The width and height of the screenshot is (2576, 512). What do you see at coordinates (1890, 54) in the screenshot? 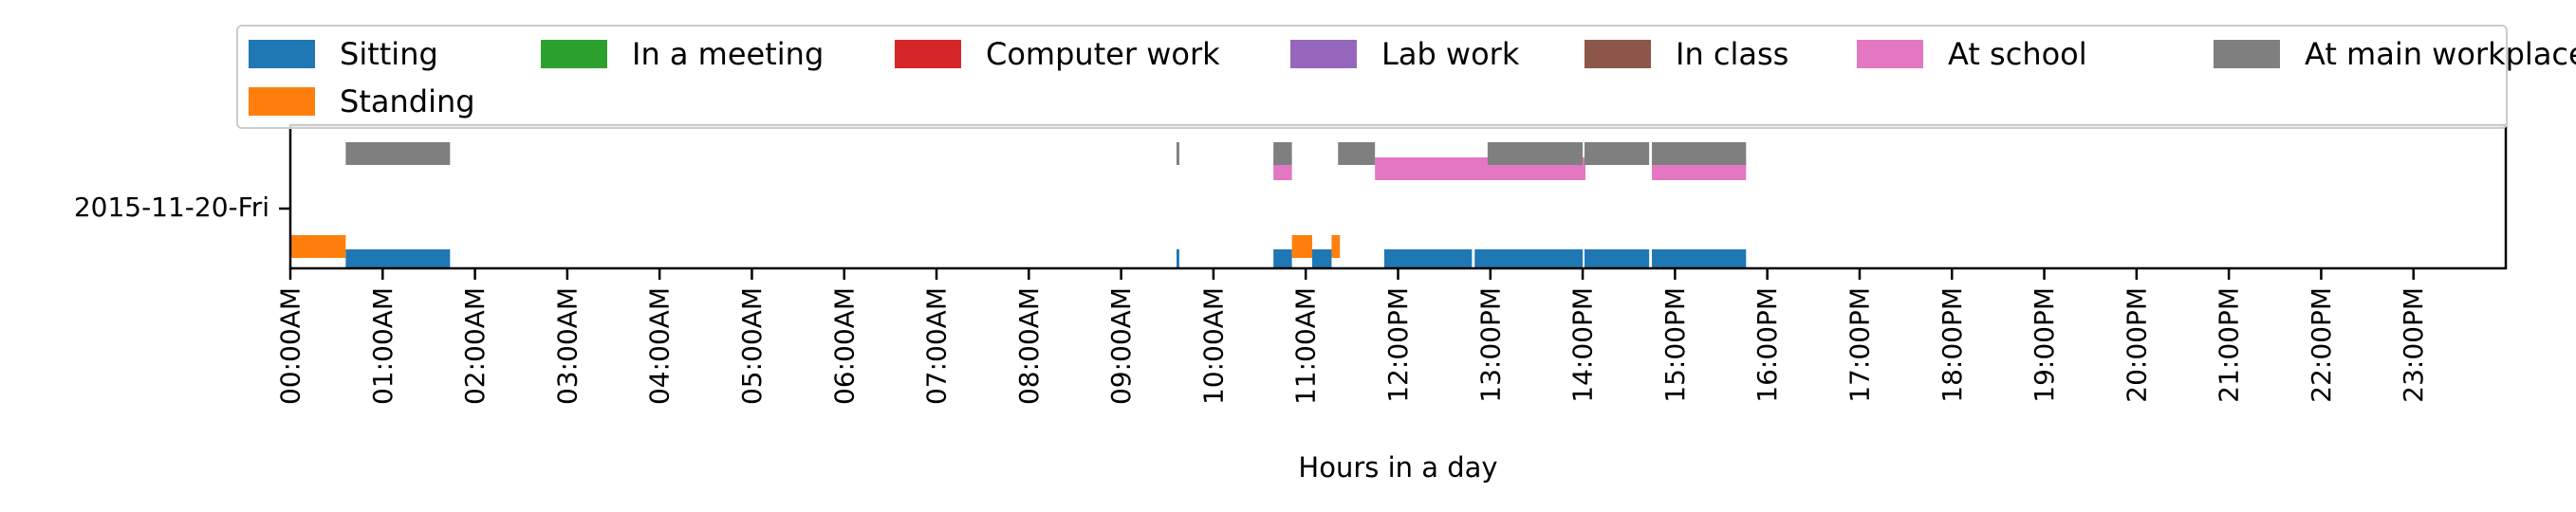
I see `legend-swatch-at-school` at bounding box center [1890, 54].